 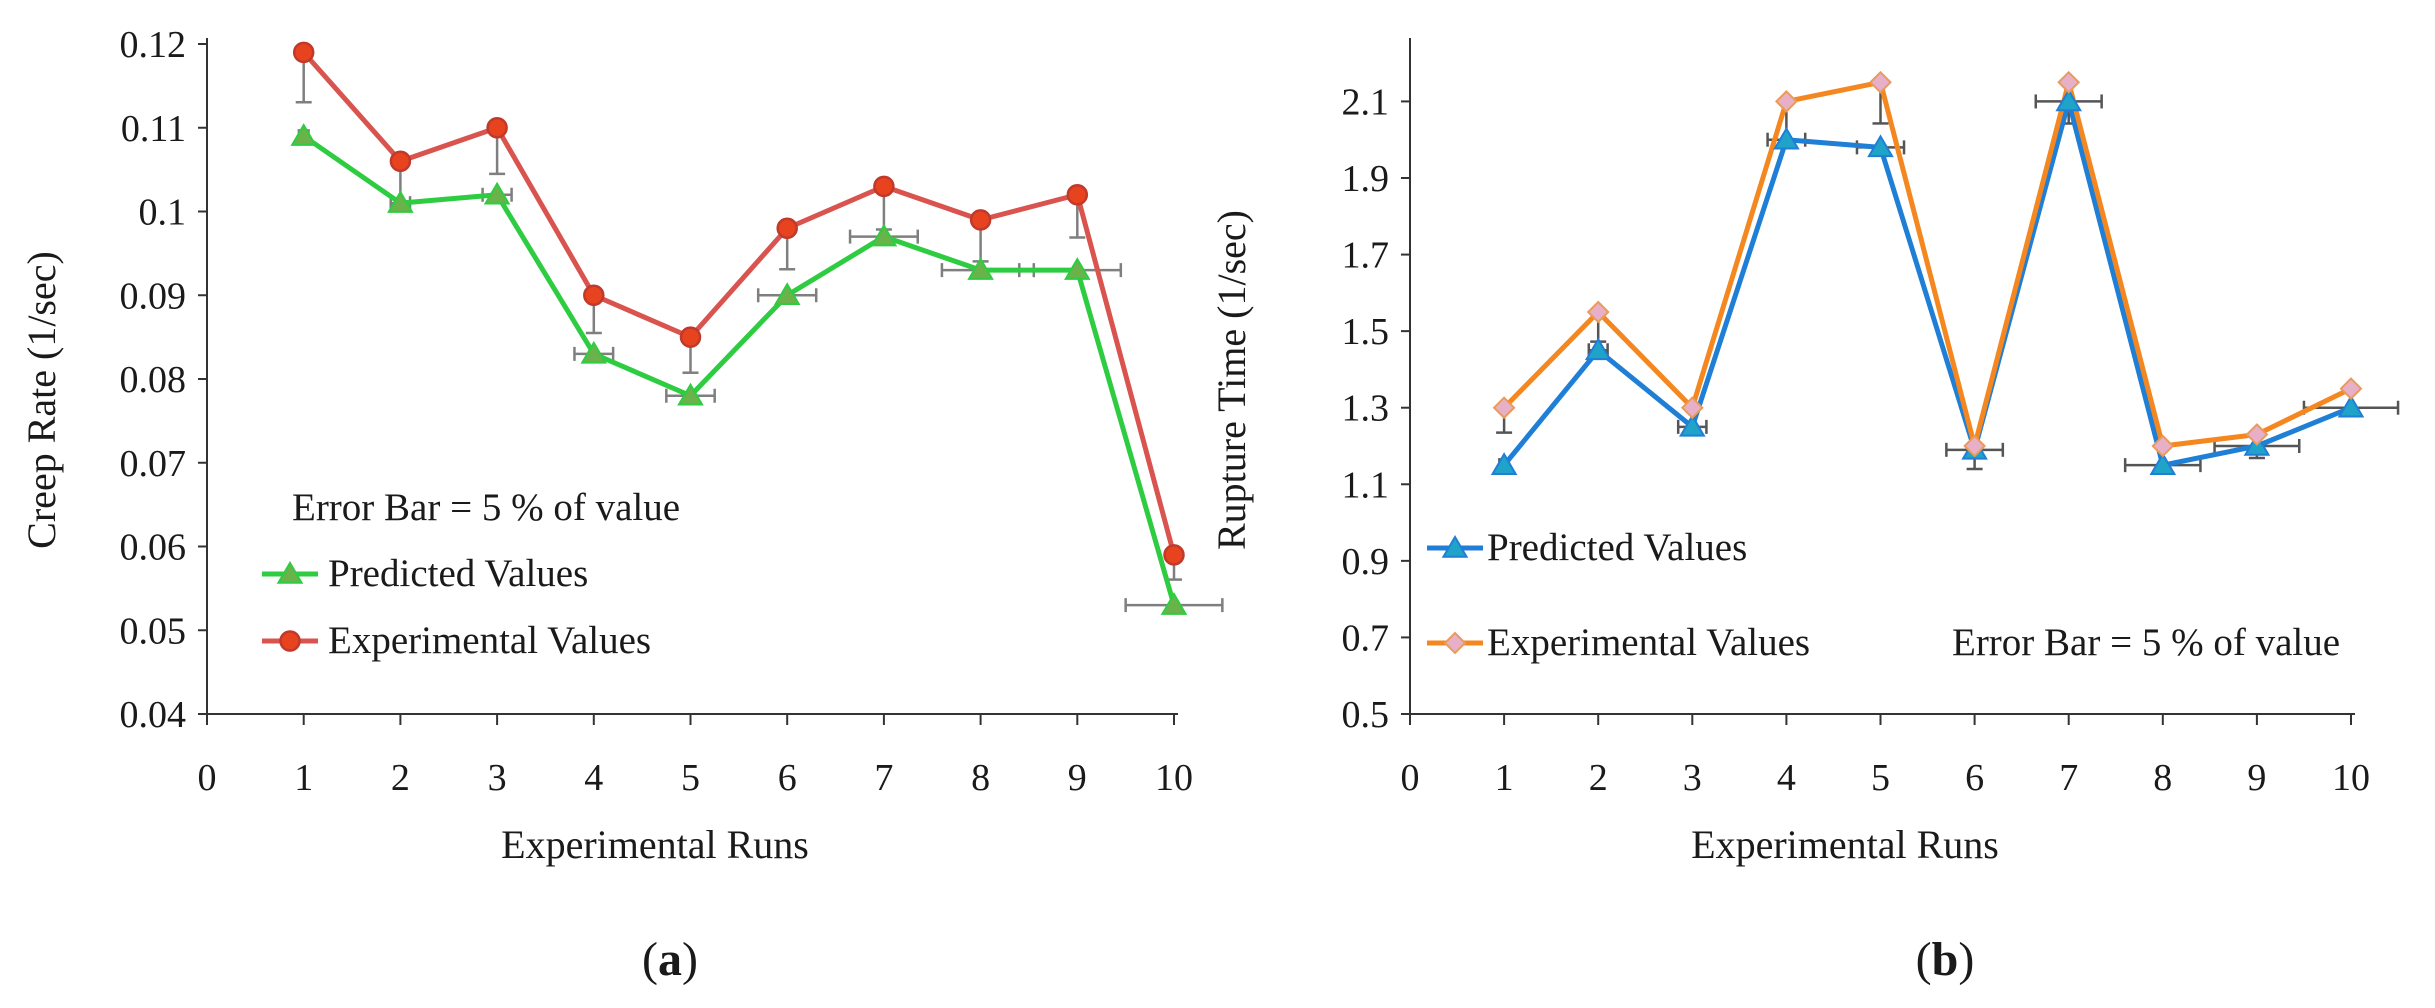 What do you see at coordinates (163, 213) in the screenshot?
I see `y-tick-label: 0.1` at bounding box center [163, 213].